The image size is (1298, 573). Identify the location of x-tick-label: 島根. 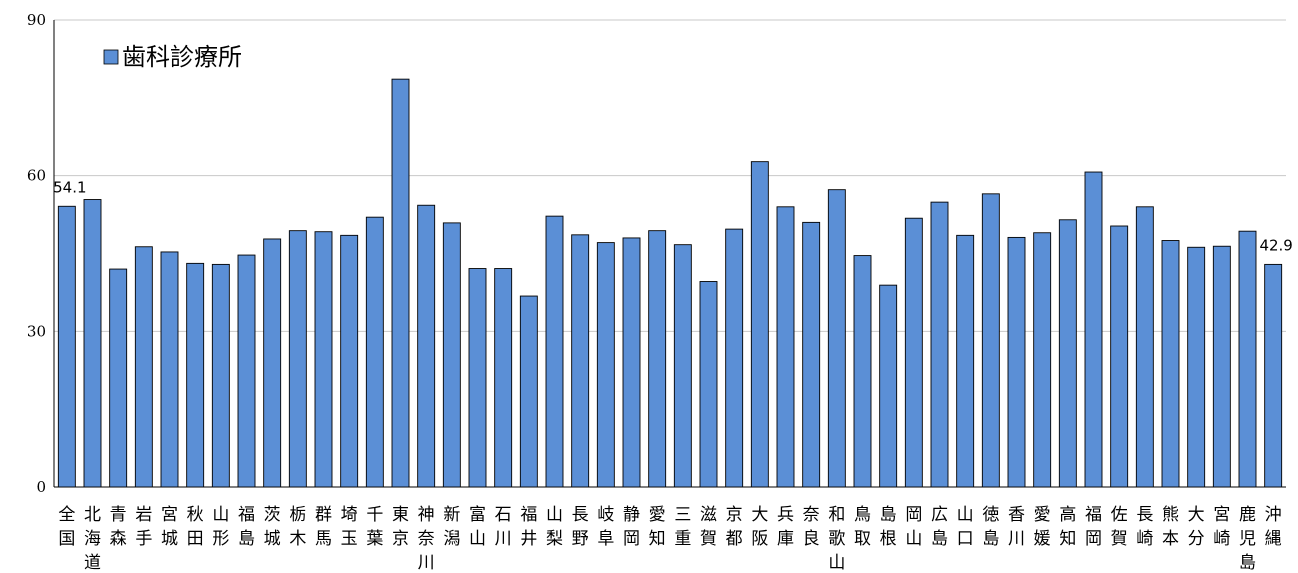
(888, 527).